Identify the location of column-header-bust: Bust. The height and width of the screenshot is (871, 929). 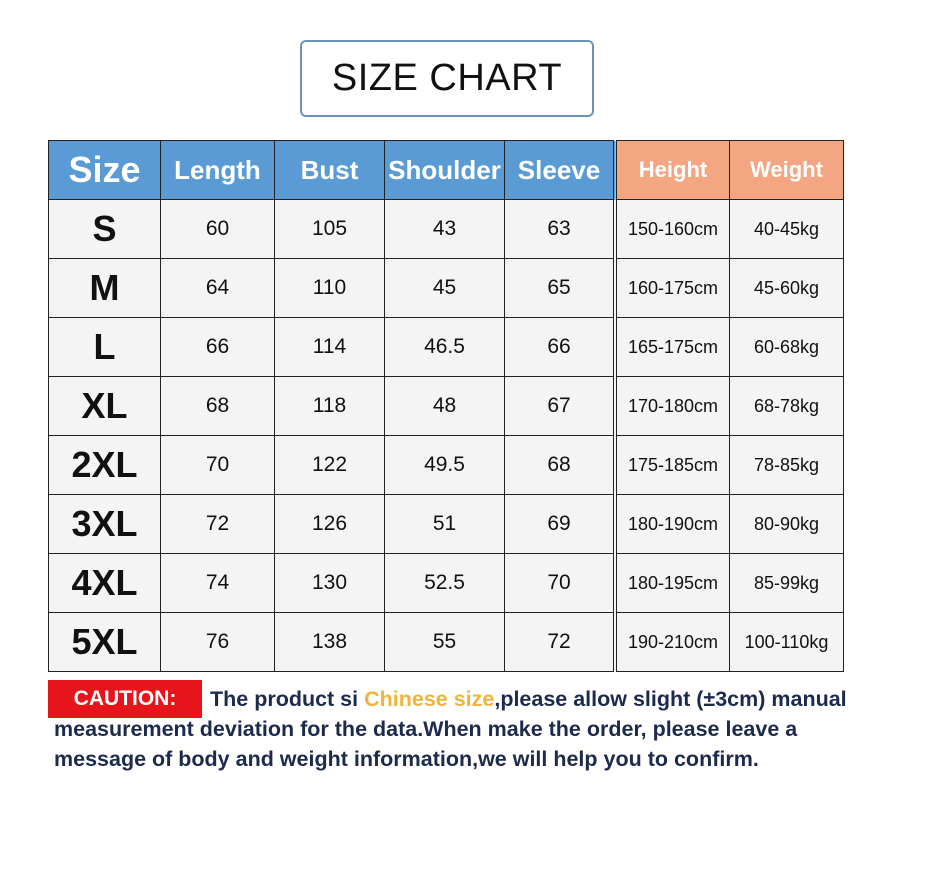
(329, 170).